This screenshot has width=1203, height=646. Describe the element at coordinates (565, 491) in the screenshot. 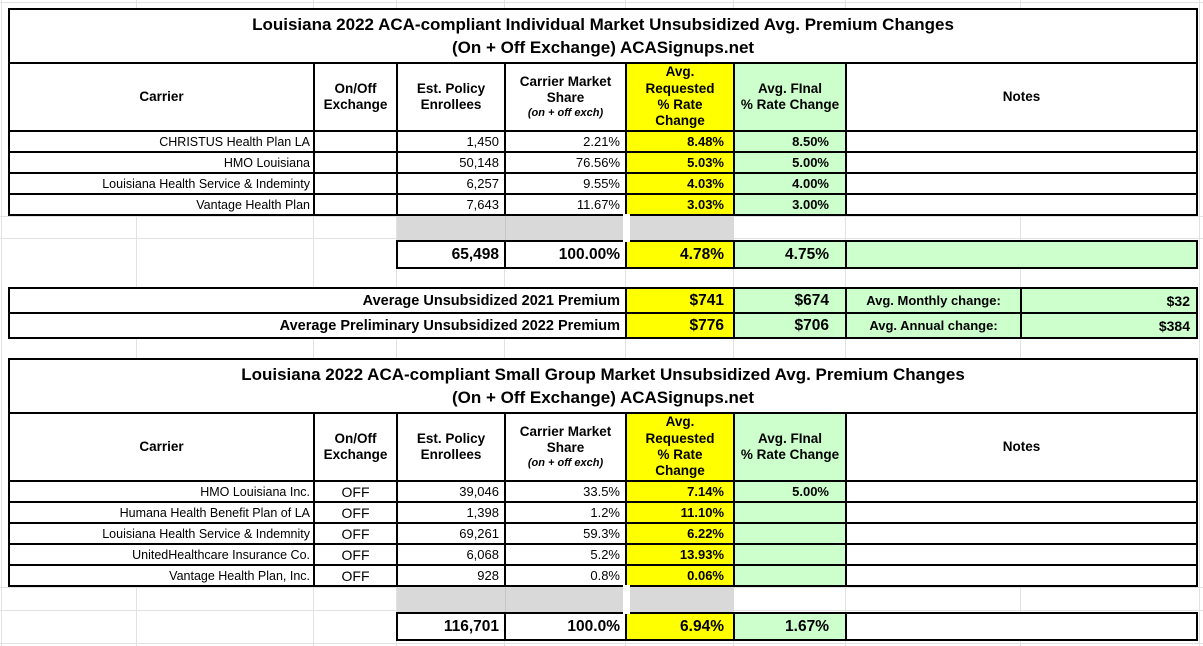

I see `cell-market-share: 33.5%` at that location.